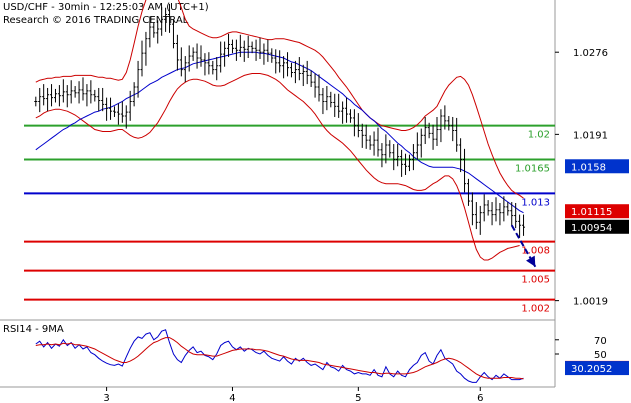  What do you see at coordinates (600, 355) in the screenshot?
I see `rsi-tick-label-1: 50` at bounding box center [600, 355].